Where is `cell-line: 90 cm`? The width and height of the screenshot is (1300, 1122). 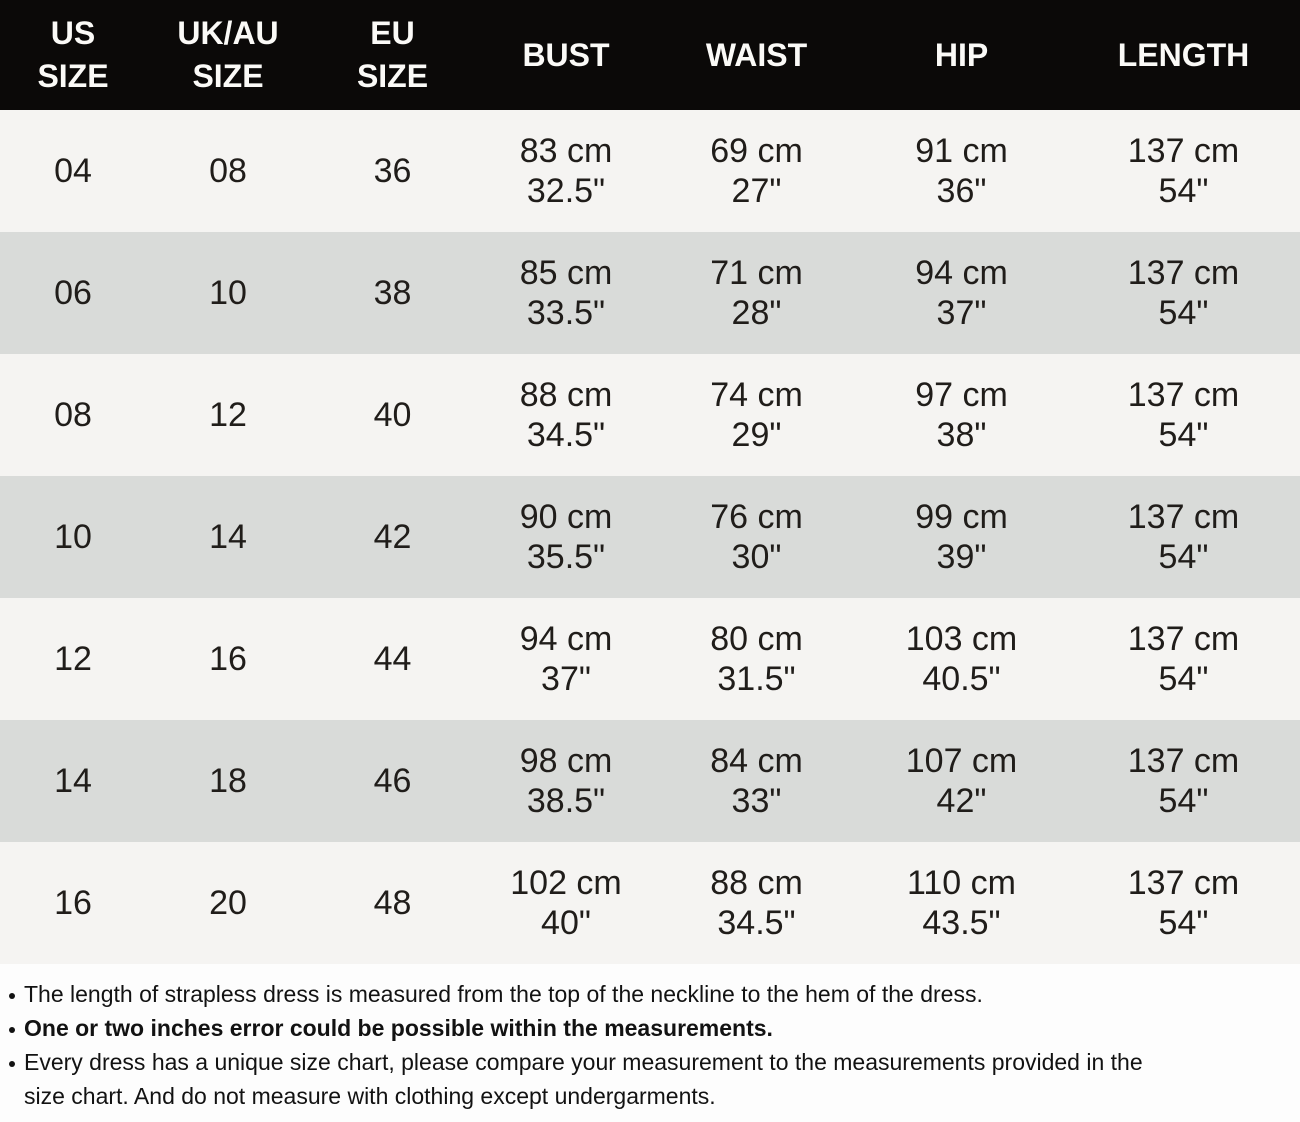
cell-line: 90 cm is located at coordinates (566, 517).